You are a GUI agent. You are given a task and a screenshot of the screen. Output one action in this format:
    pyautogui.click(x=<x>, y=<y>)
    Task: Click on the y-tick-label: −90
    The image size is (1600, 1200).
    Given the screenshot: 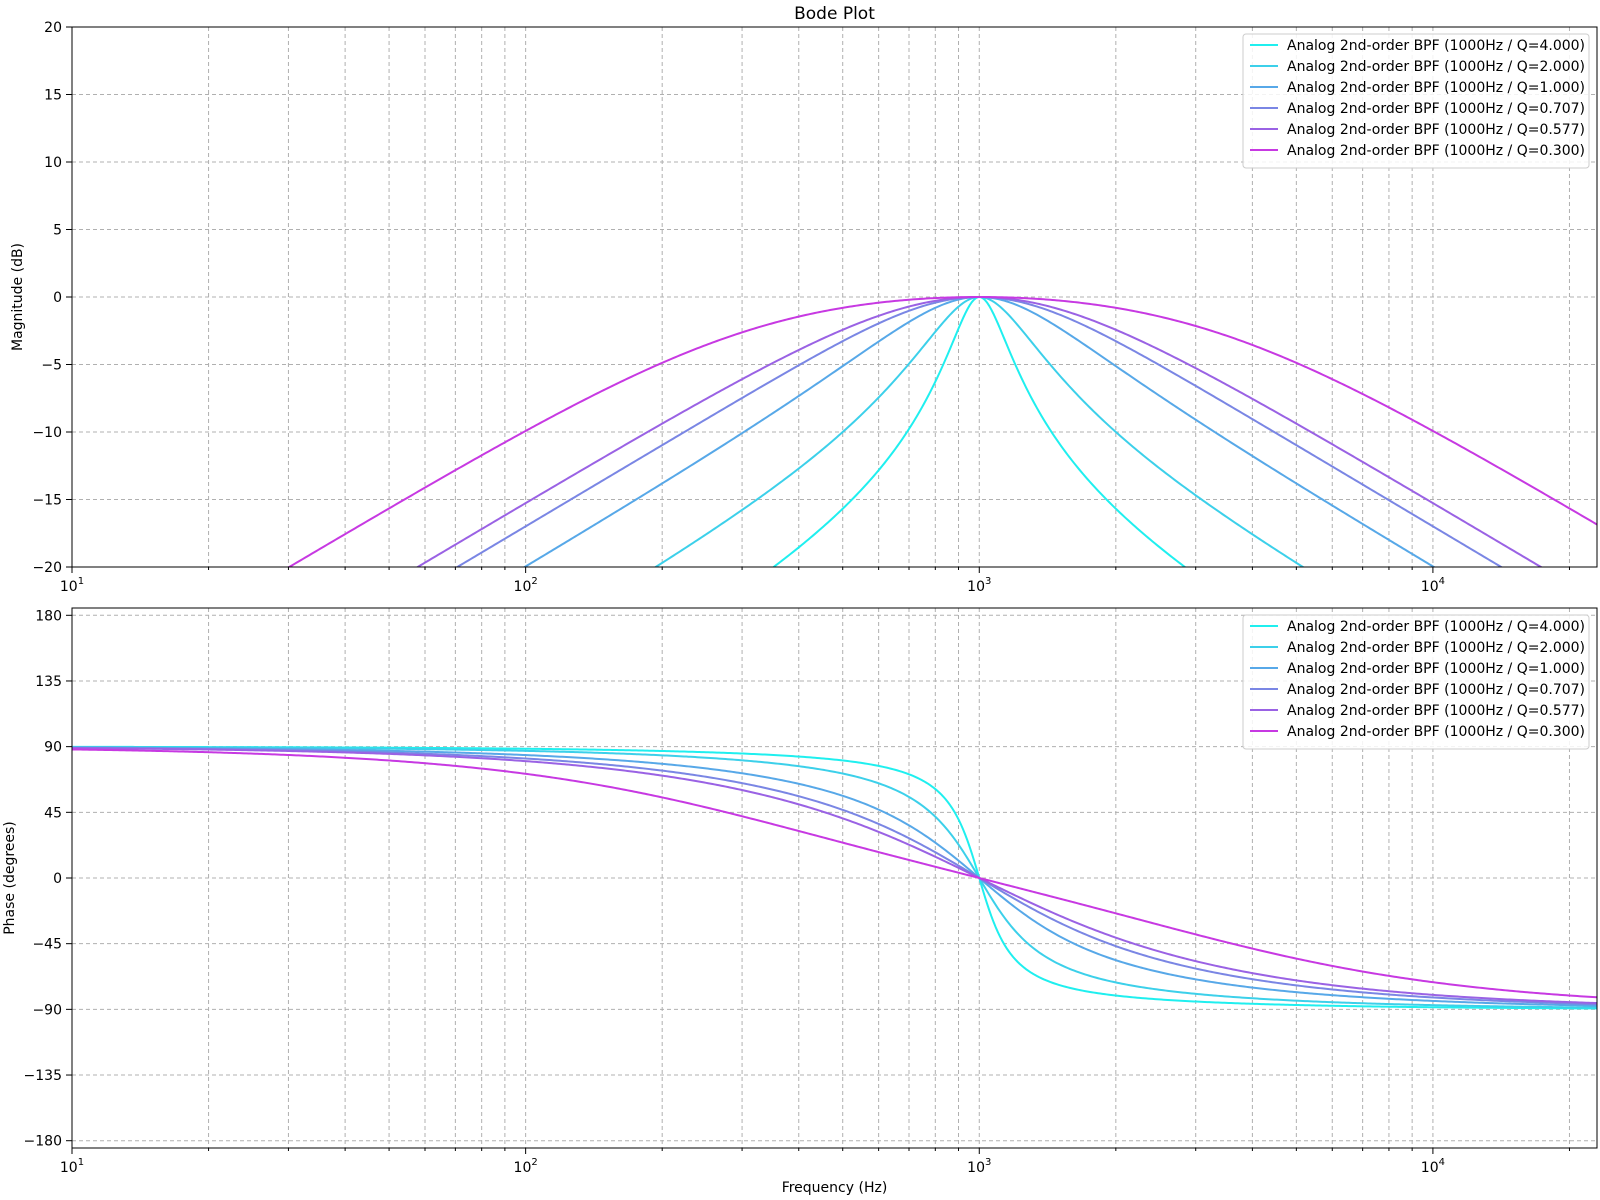 What is the action you would take?
    pyautogui.click(x=47, y=1010)
    